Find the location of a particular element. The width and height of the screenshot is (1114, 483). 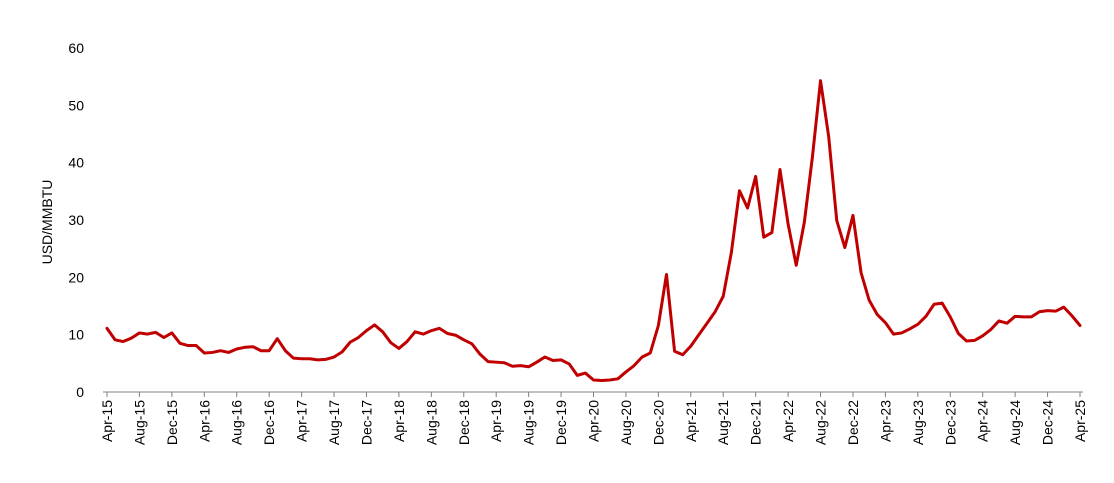

x-tick-label: Aug-24 is located at coordinates (1015, 422).